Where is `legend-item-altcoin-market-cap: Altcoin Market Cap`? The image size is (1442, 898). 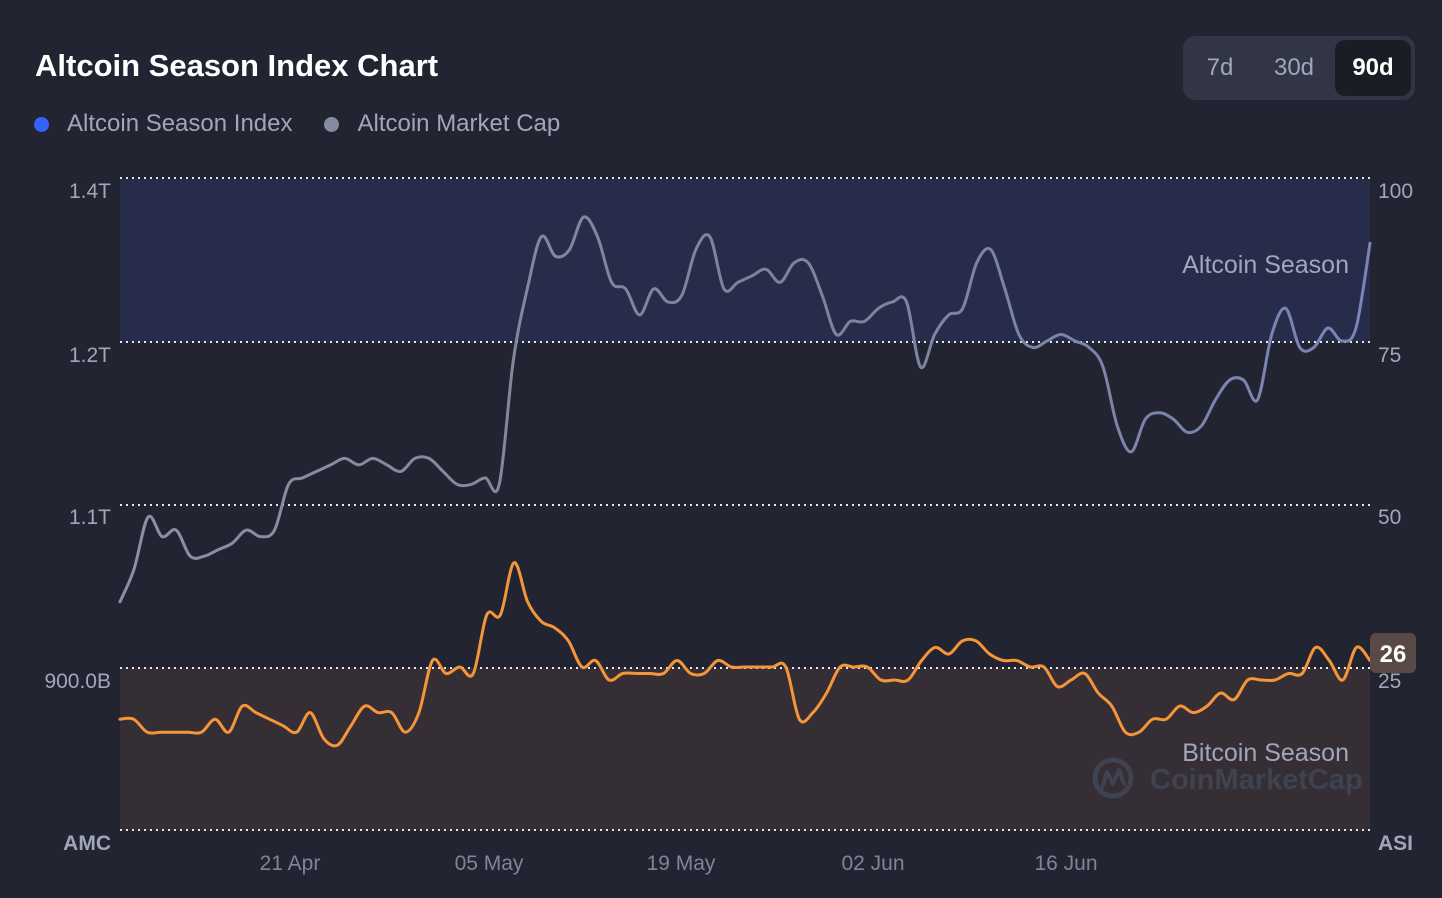
legend-item-altcoin-market-cap: Altcoin Market Cap is located at coordinates (442, 124).